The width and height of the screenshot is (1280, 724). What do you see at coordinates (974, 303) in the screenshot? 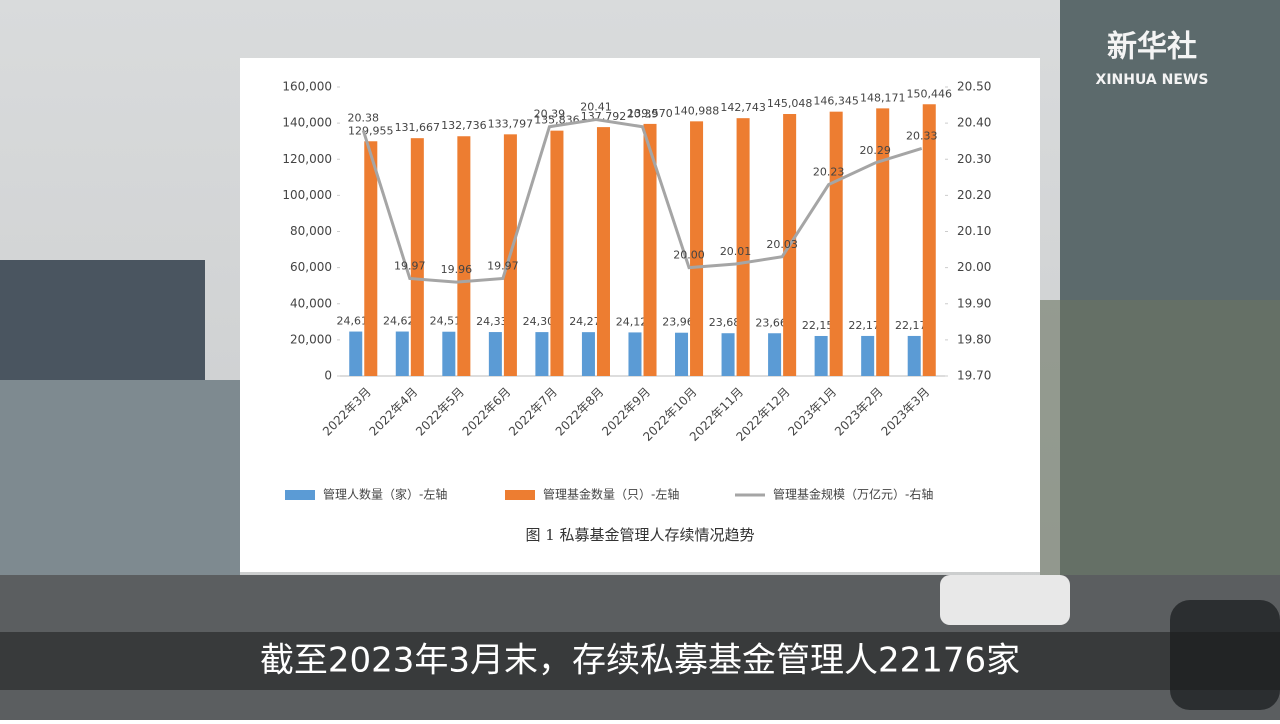
I see `y2-tick-label: 19.90` at bounding box center [974, 303].